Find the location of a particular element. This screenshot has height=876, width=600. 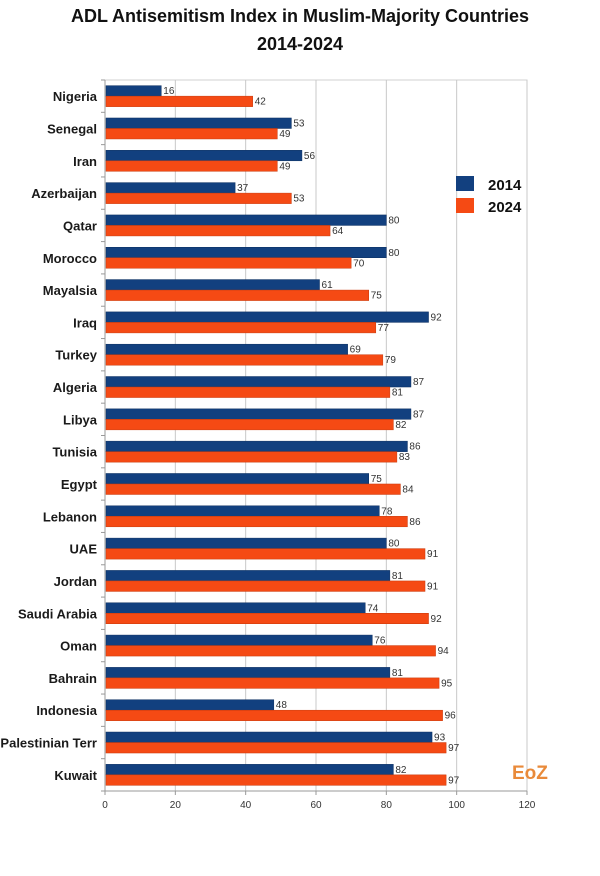

data-label-2014: 61 is located at coordinates (328, 285).